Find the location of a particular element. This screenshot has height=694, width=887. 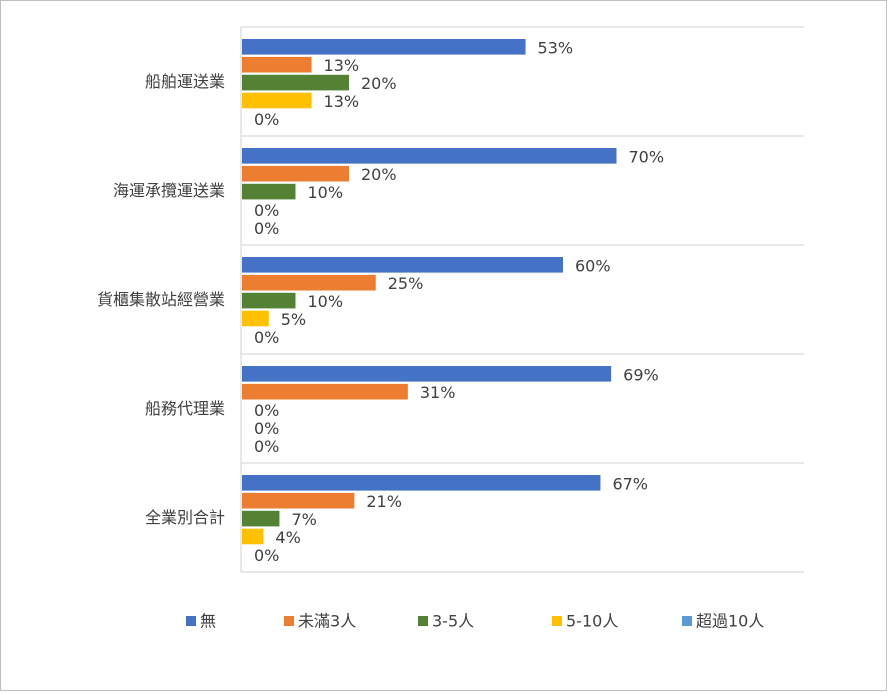

data-label: 69% is located at coordinates (641, 374).